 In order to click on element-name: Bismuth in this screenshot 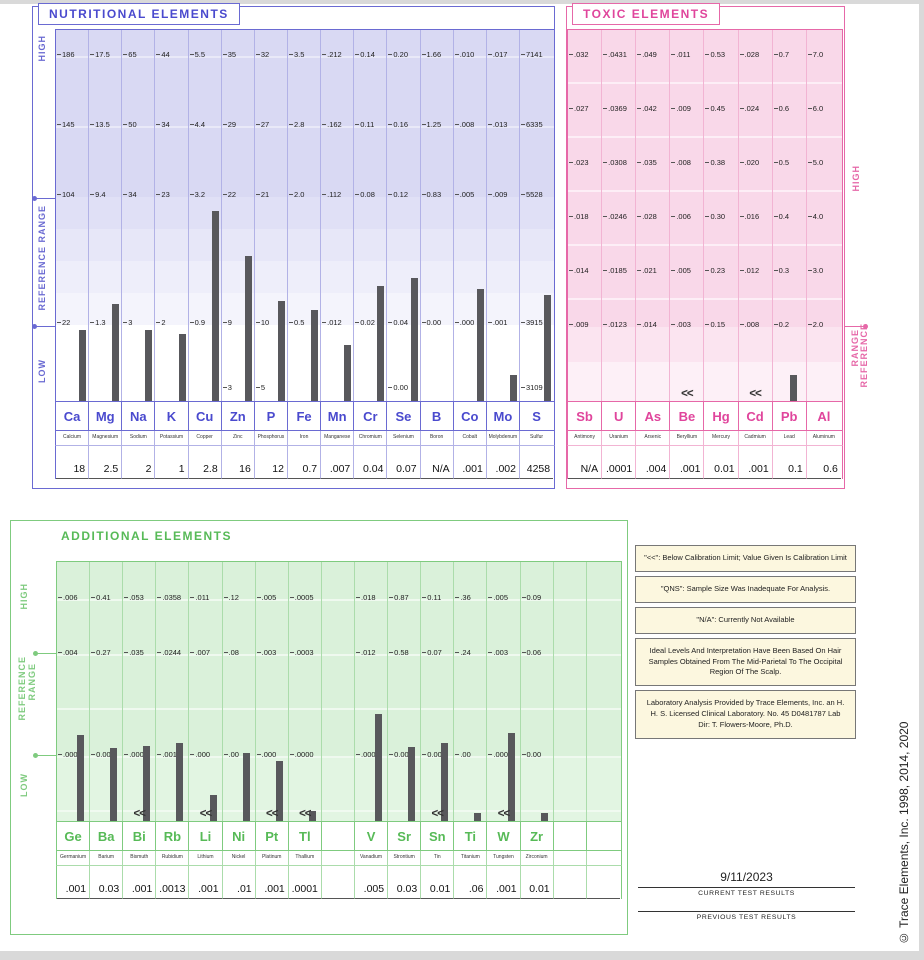, I will do `click(140, 858)`.